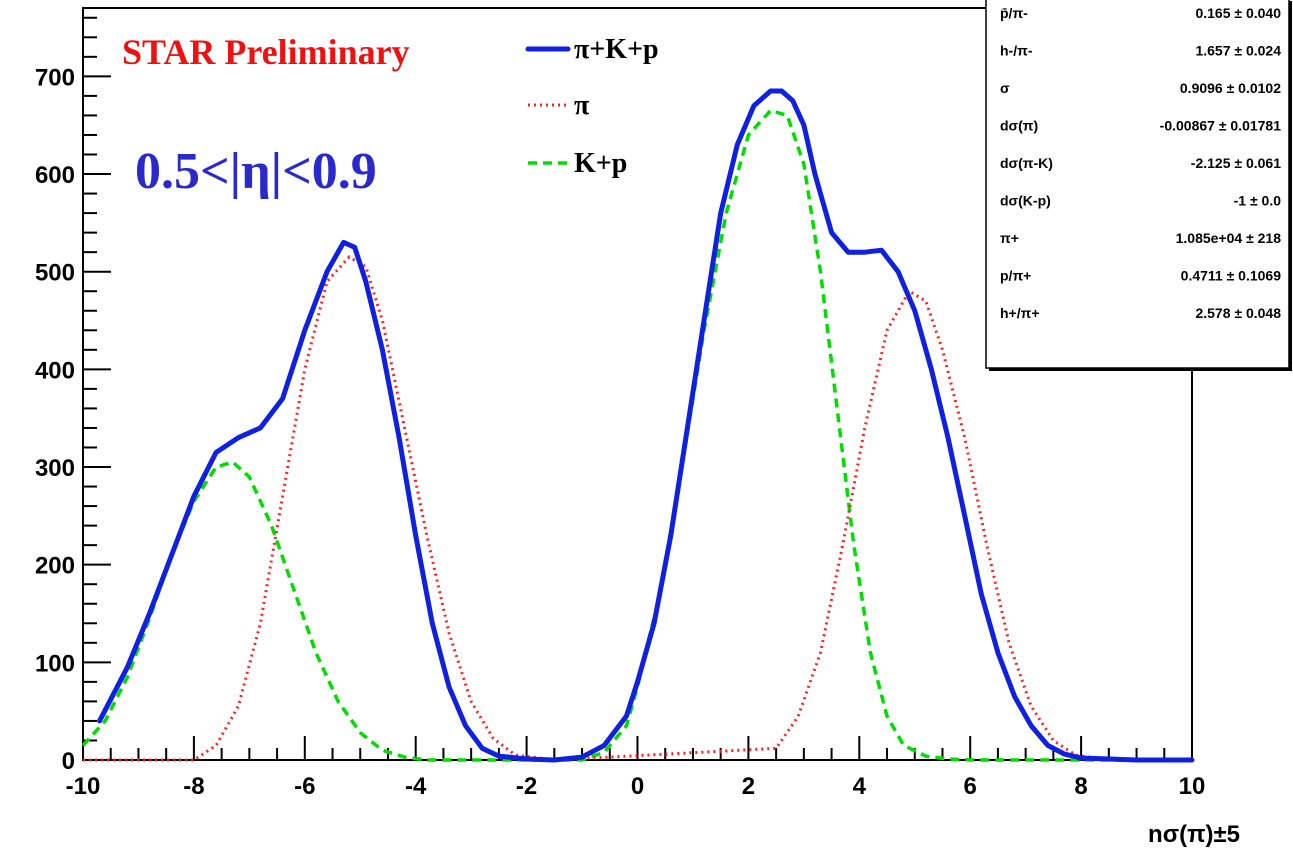 This screenshot has height=856, width=1293. I want to click on stats-value: 0.4711 ± 0.1069, so click(1231, 276).